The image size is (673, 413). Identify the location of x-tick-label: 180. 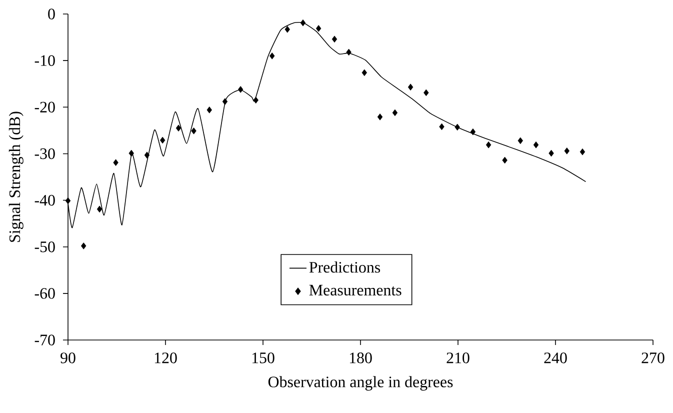
(361, 358).